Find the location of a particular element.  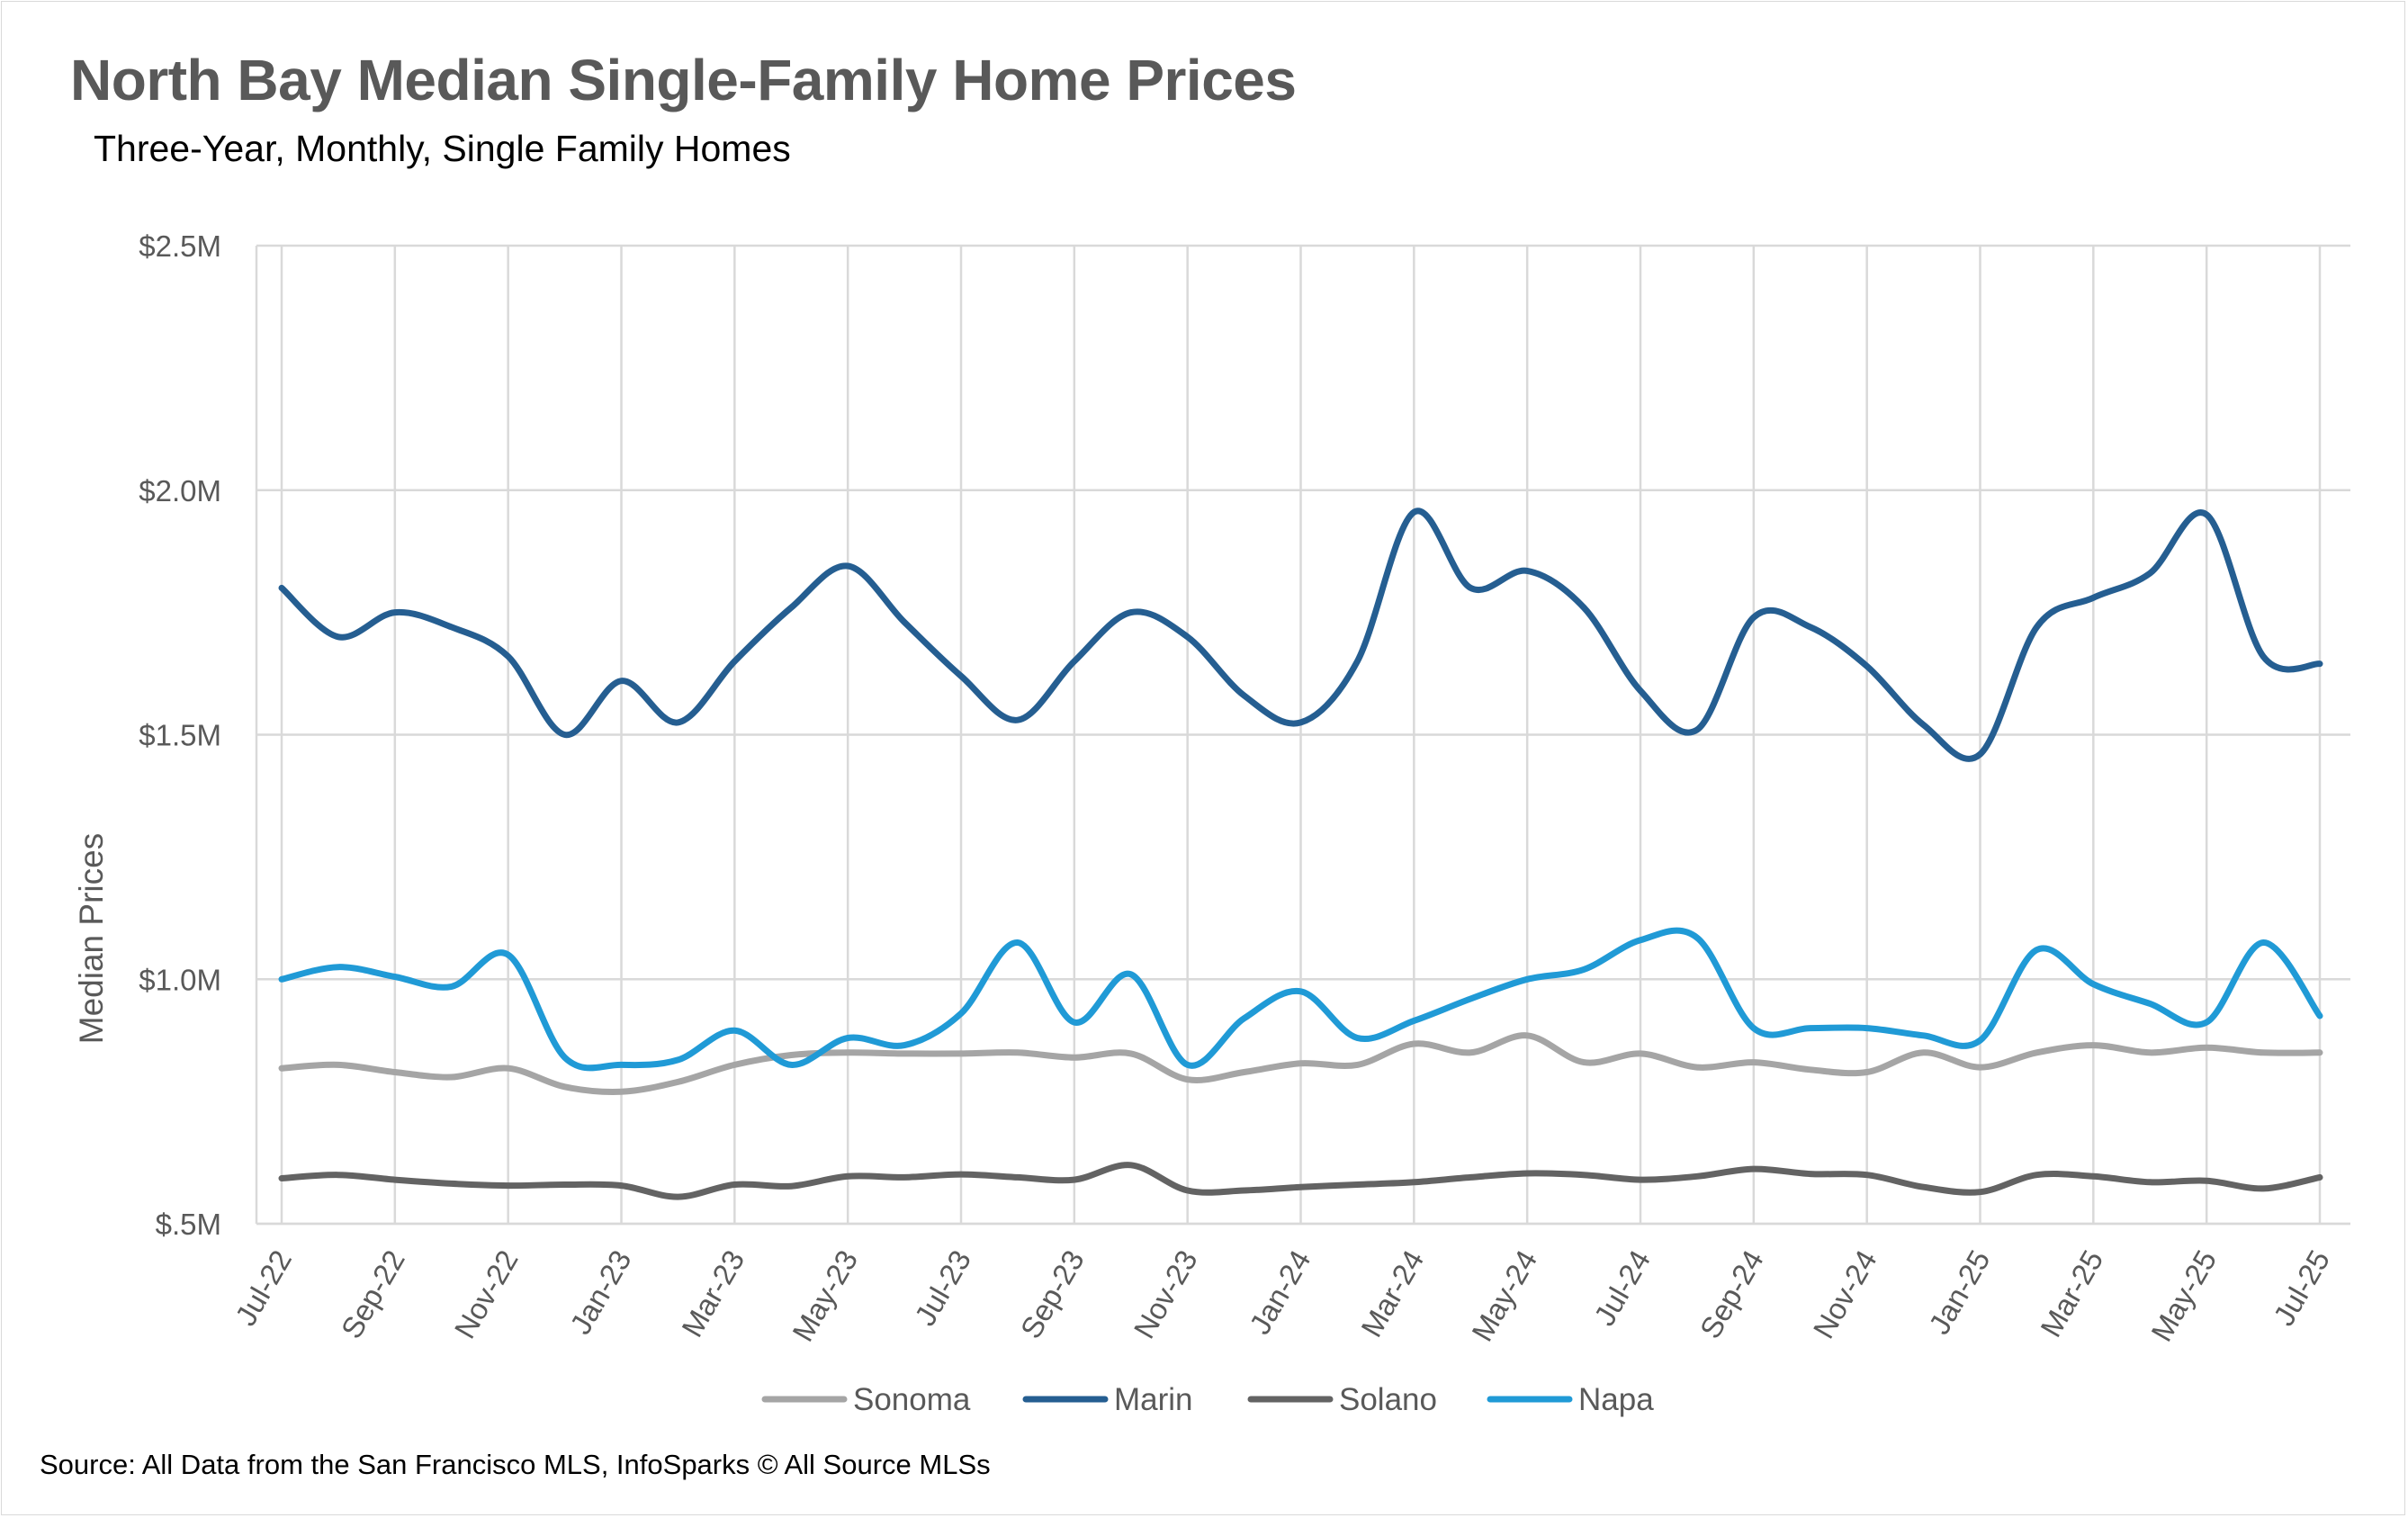

x-tick-label: Jan-24 is located at coordinates (1279, 1292).